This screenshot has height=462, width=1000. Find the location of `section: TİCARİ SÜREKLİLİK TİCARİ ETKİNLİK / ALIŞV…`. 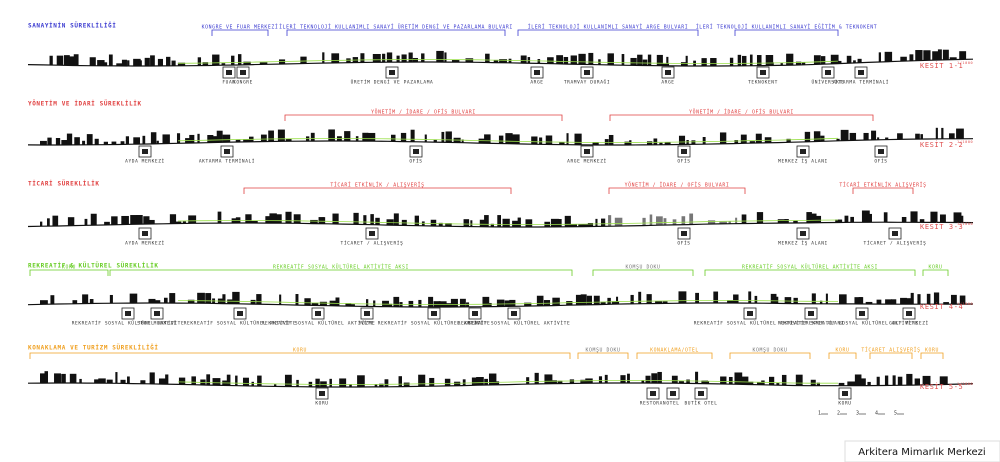

section: TİCARİ SÜREKLİLİK TİCARİ ETKİNLİK / ALIŞV… is located at coordinates (500, 214).